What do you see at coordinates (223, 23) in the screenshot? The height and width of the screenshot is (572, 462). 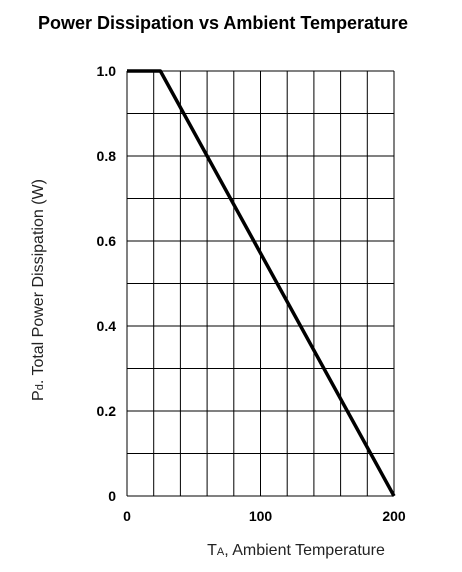 I see `chart-title: Power Dissipation vs Ambient Temperature` at bounding box center [223, 23].